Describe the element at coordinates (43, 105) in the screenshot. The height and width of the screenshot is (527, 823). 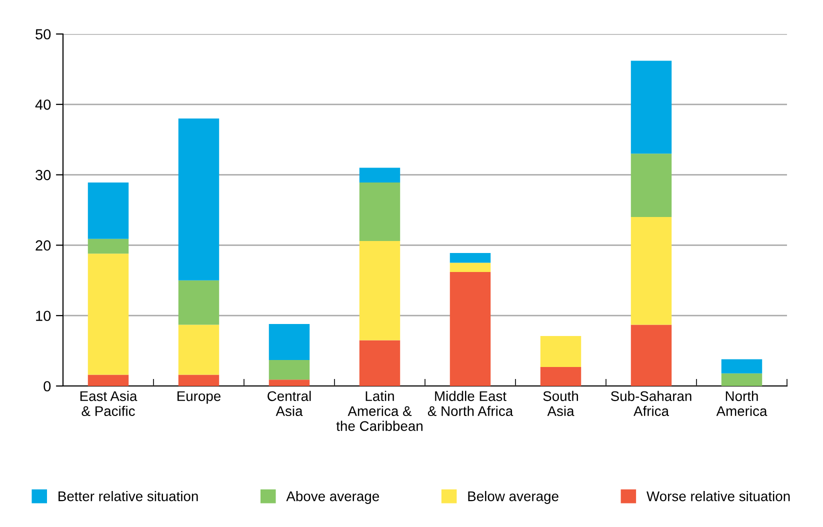
I see `y-tick-label: 40` at that location.